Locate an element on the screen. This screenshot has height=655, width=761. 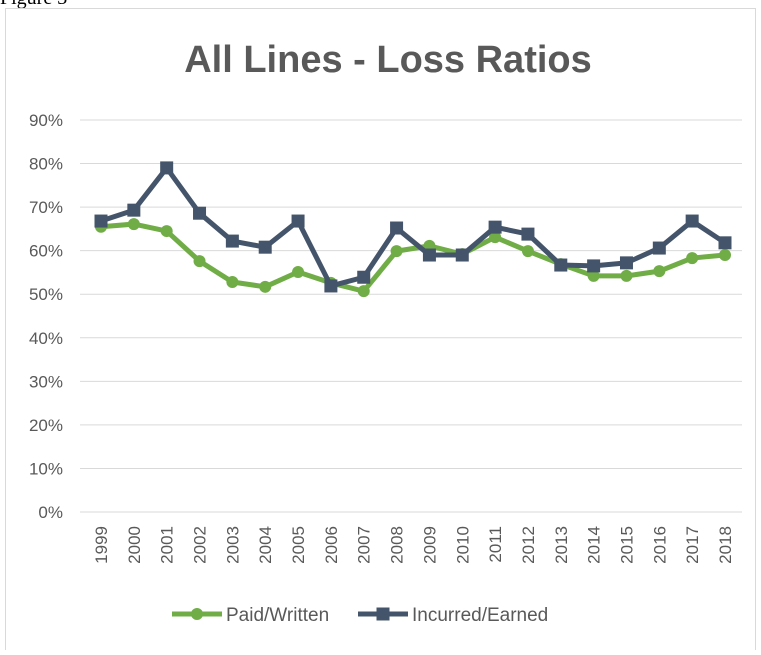
x-tick-label: 2013 is located at coordinates (561, 545).